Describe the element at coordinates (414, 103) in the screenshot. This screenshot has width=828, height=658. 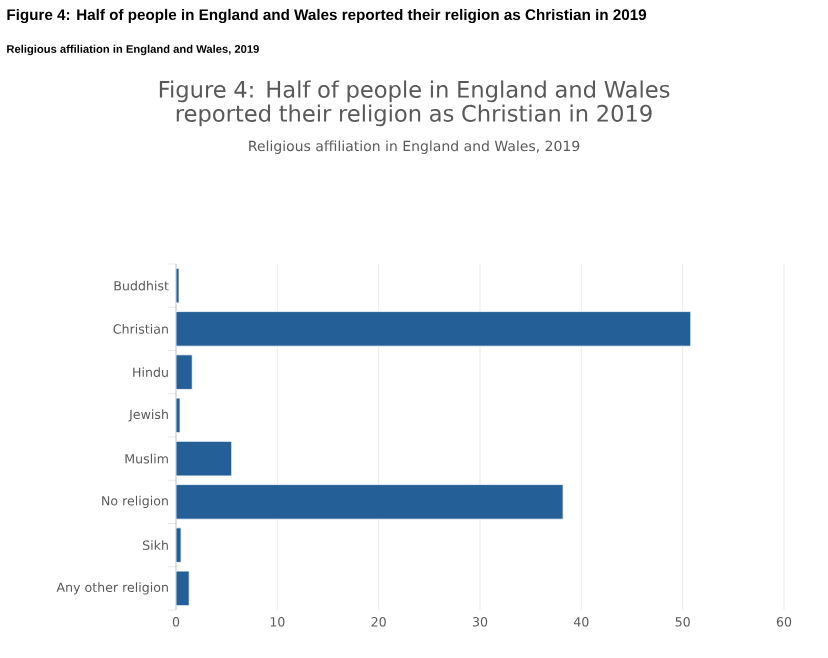
I see `chart-title: Figure 4: Half of people in England and Wales reported their religion as Christian in 2019` at that location.